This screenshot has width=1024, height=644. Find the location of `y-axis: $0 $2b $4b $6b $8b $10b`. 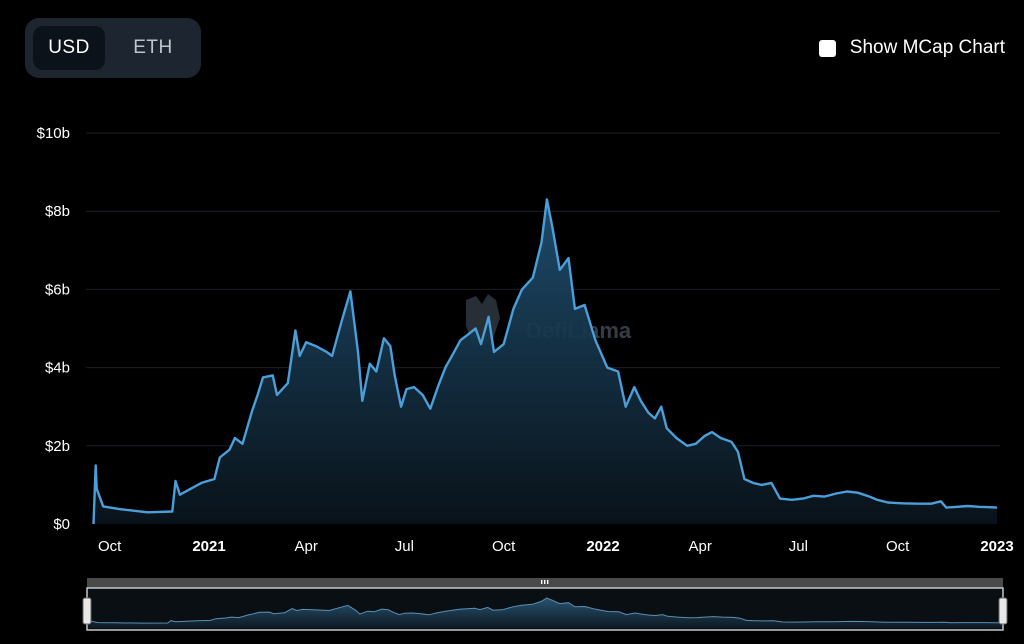

y-axis: $0 $2b $4b $6b $8b $10b is located at coordinates (53, 329).